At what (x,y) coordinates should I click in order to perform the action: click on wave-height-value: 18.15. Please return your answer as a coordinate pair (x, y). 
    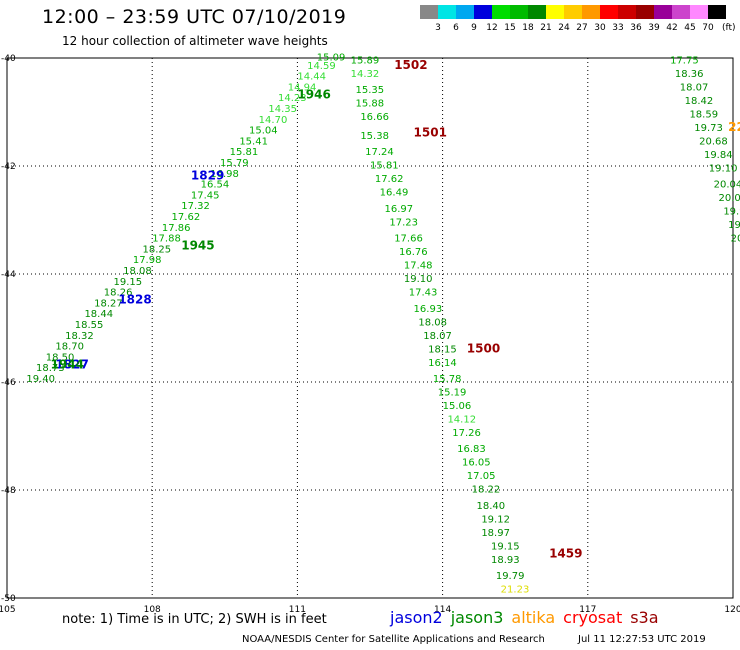
    Looking at the image, I should click on (442, 349).